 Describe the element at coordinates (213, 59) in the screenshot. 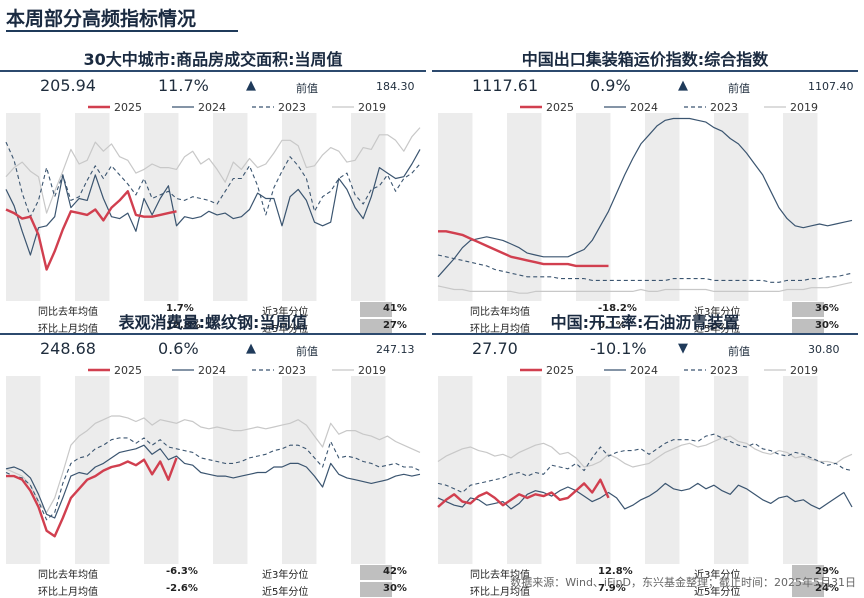

I see `panel-title: 30大中城市:商品房成交面积:当周值` at that location.